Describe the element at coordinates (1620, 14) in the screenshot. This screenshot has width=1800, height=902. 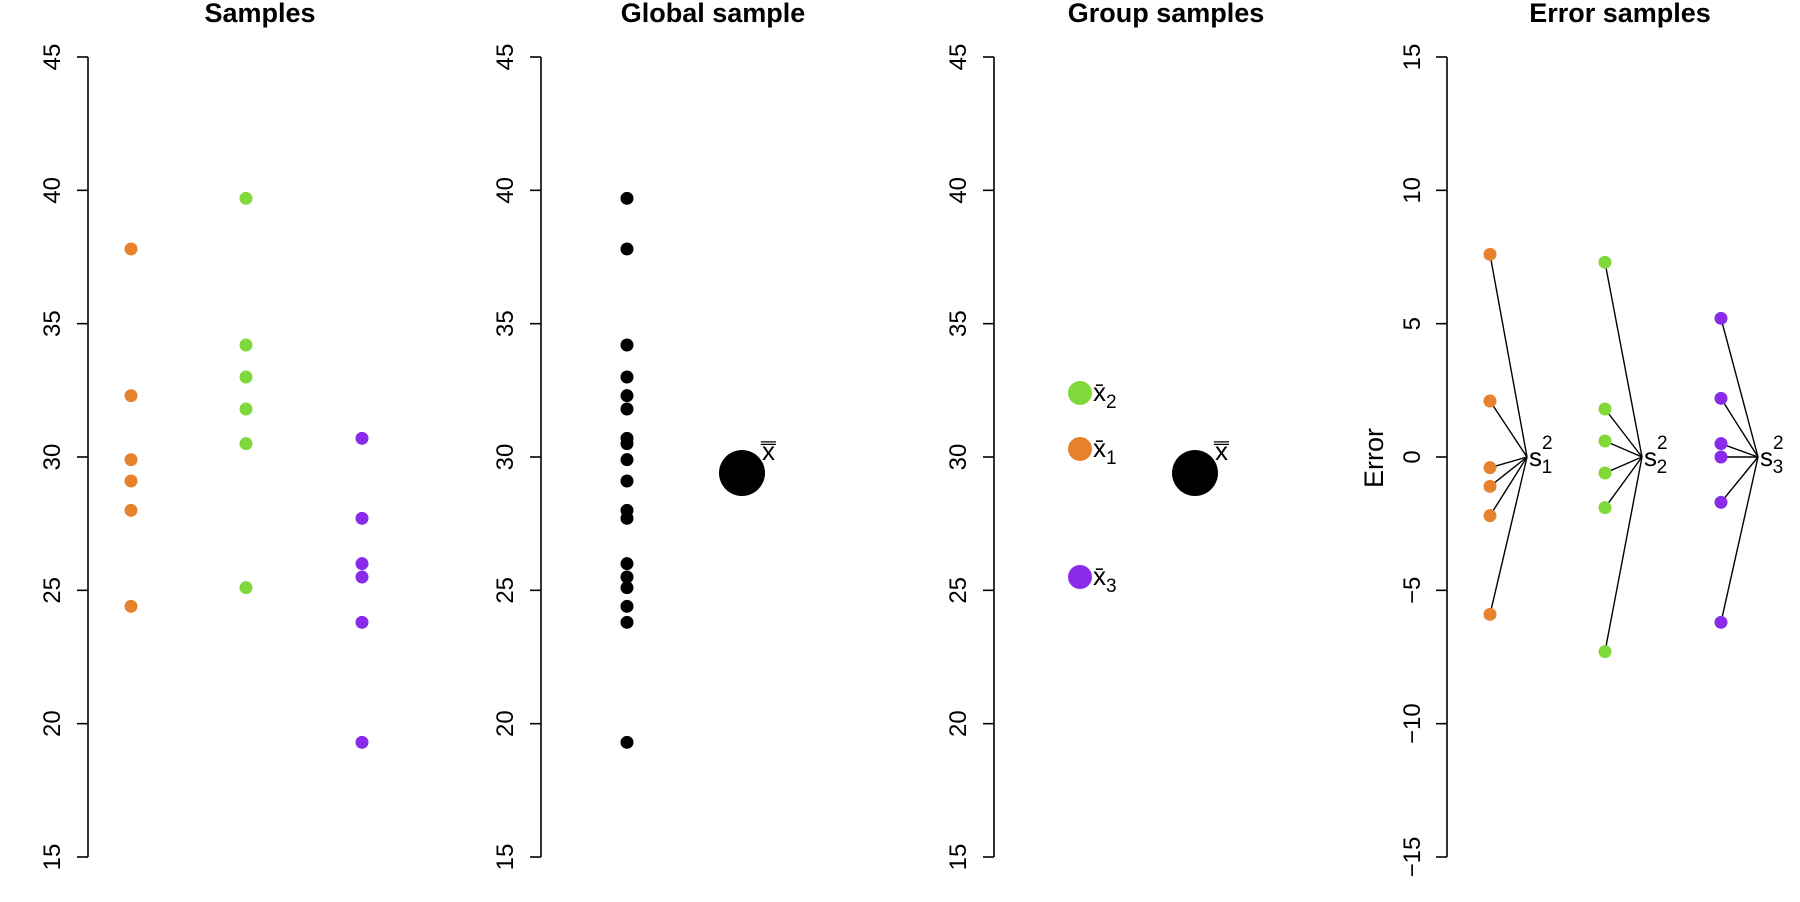
I see `panel-title: Error samples` at that location.